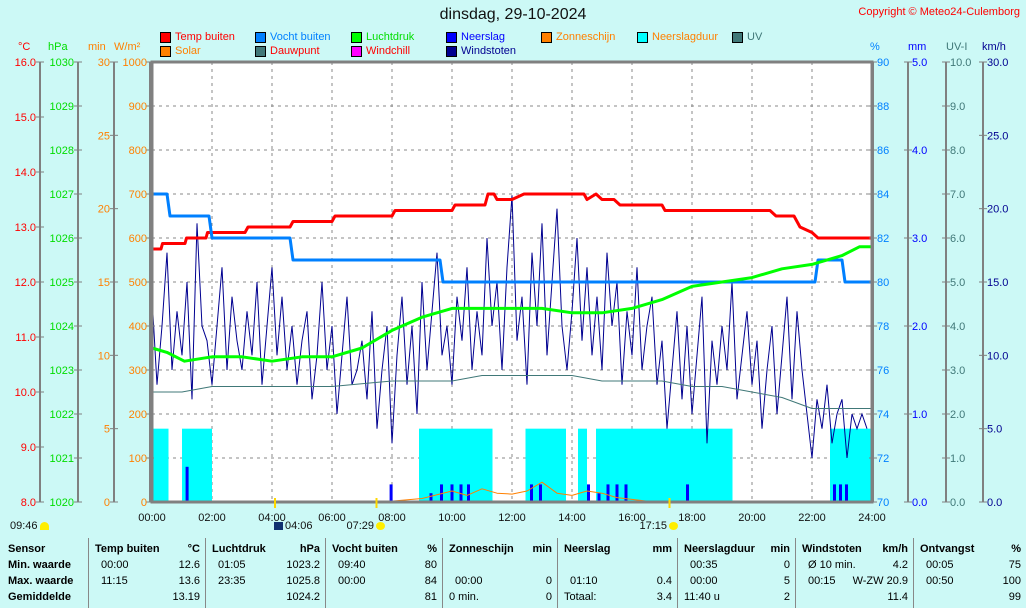 The width and height of the screenshot is (1026, 608). Describe the element at coordinates (832, 549) in the screenshot. I see `column-title: Windstoten` at that location.